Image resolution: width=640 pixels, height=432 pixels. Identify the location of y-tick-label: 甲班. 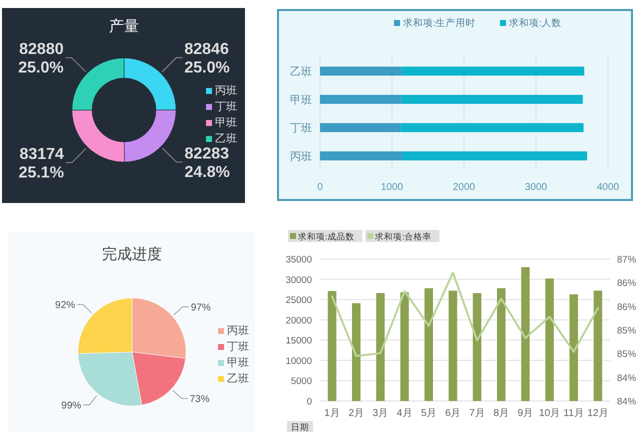
(301, 99).